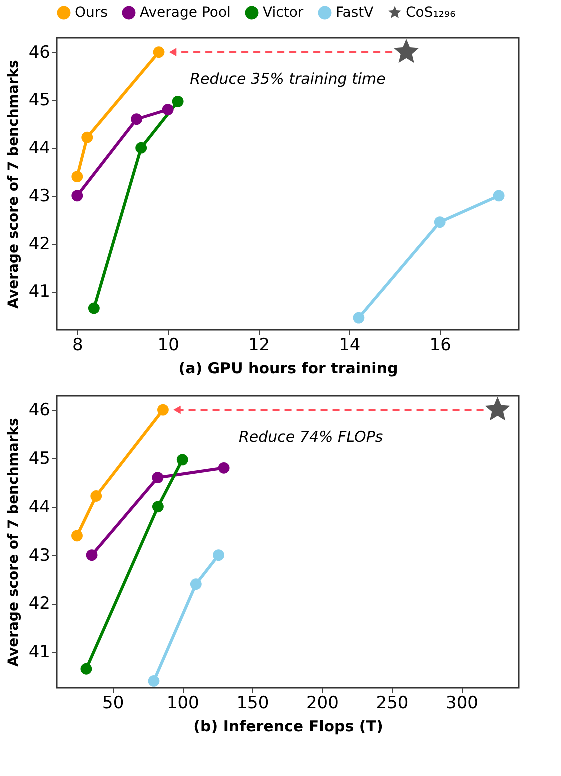 The image size is (561, 776). What do you see at coordinates (322, 704) in the screenshot?
I see `x-tick-label: 200` at bounding box center [322, 704].